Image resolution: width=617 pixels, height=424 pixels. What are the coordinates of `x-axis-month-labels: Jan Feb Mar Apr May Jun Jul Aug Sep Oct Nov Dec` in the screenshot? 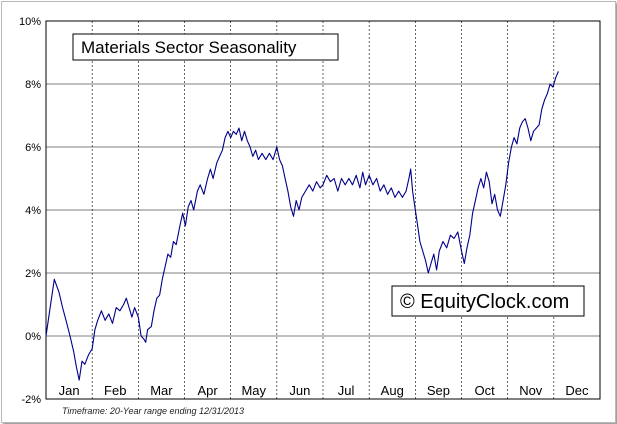 It's located at (324, 390).